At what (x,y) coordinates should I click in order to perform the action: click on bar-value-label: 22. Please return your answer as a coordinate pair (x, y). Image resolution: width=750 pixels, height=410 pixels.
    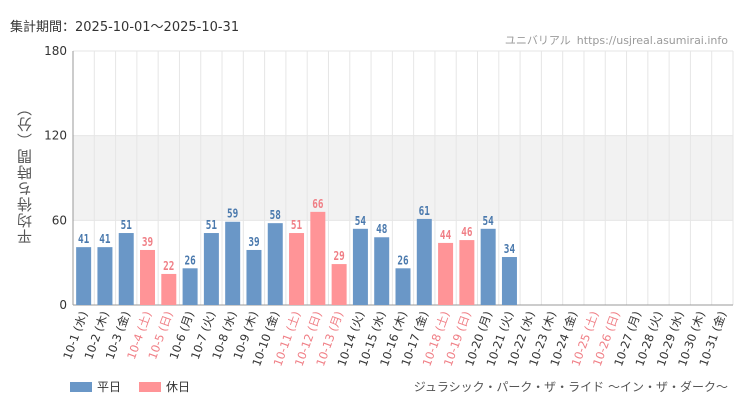
    Looking at the image, I should click on (168, 266).